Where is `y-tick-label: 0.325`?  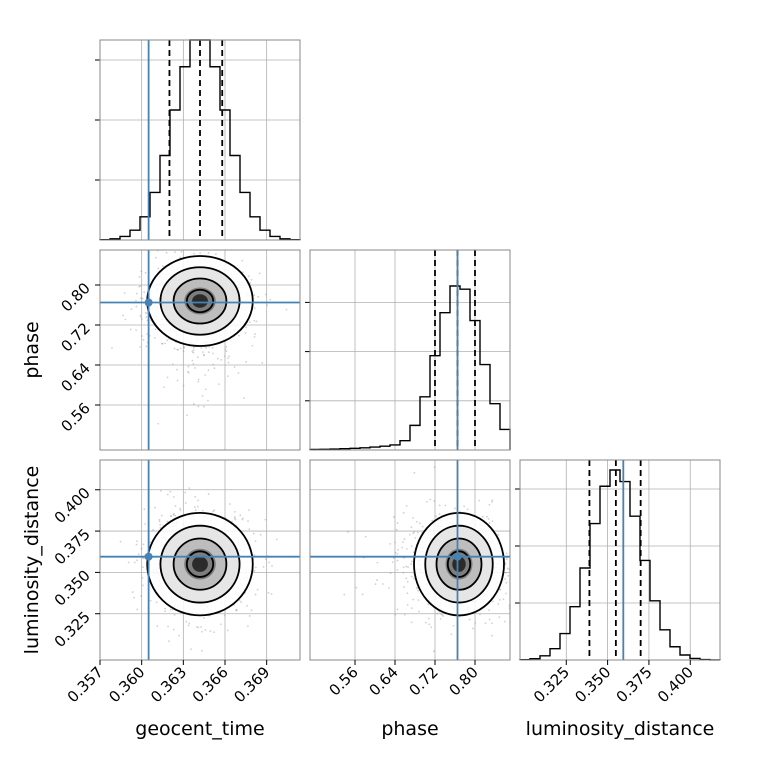
y-tick-label: 0.325 is located at coordinates (72, 629).